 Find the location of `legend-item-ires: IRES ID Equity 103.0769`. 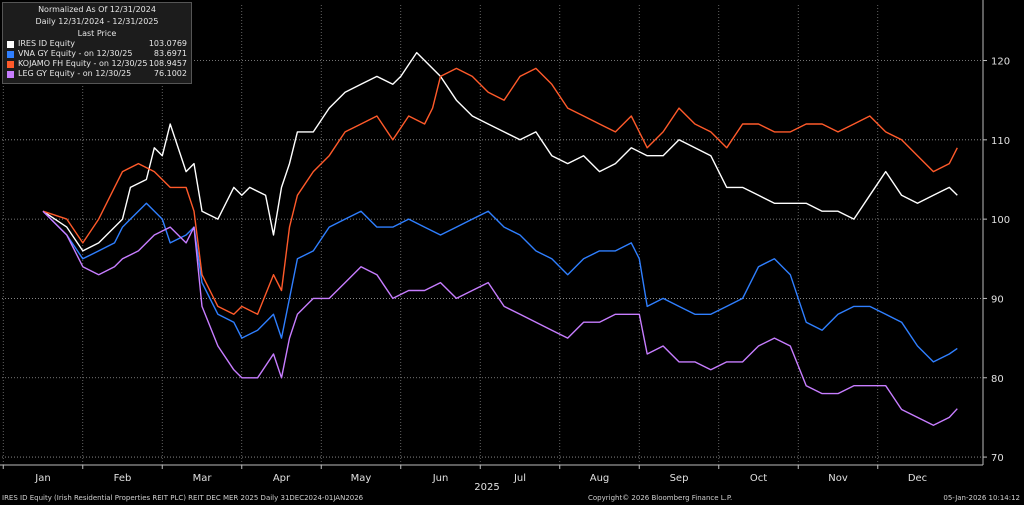

legend-item-ires: IRES ID Equity 103.0769 is located at coordinates (97, 44).